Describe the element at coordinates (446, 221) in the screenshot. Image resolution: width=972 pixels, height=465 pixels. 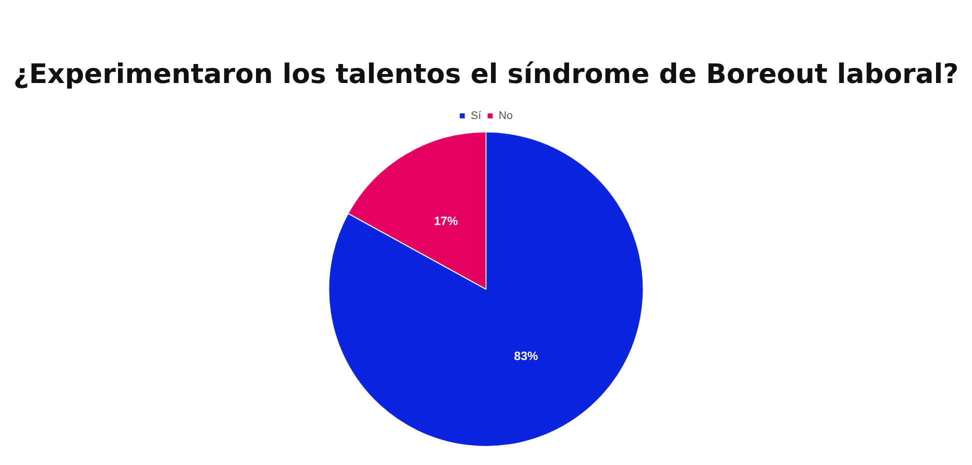
I see `data-label: 17%` at that location.